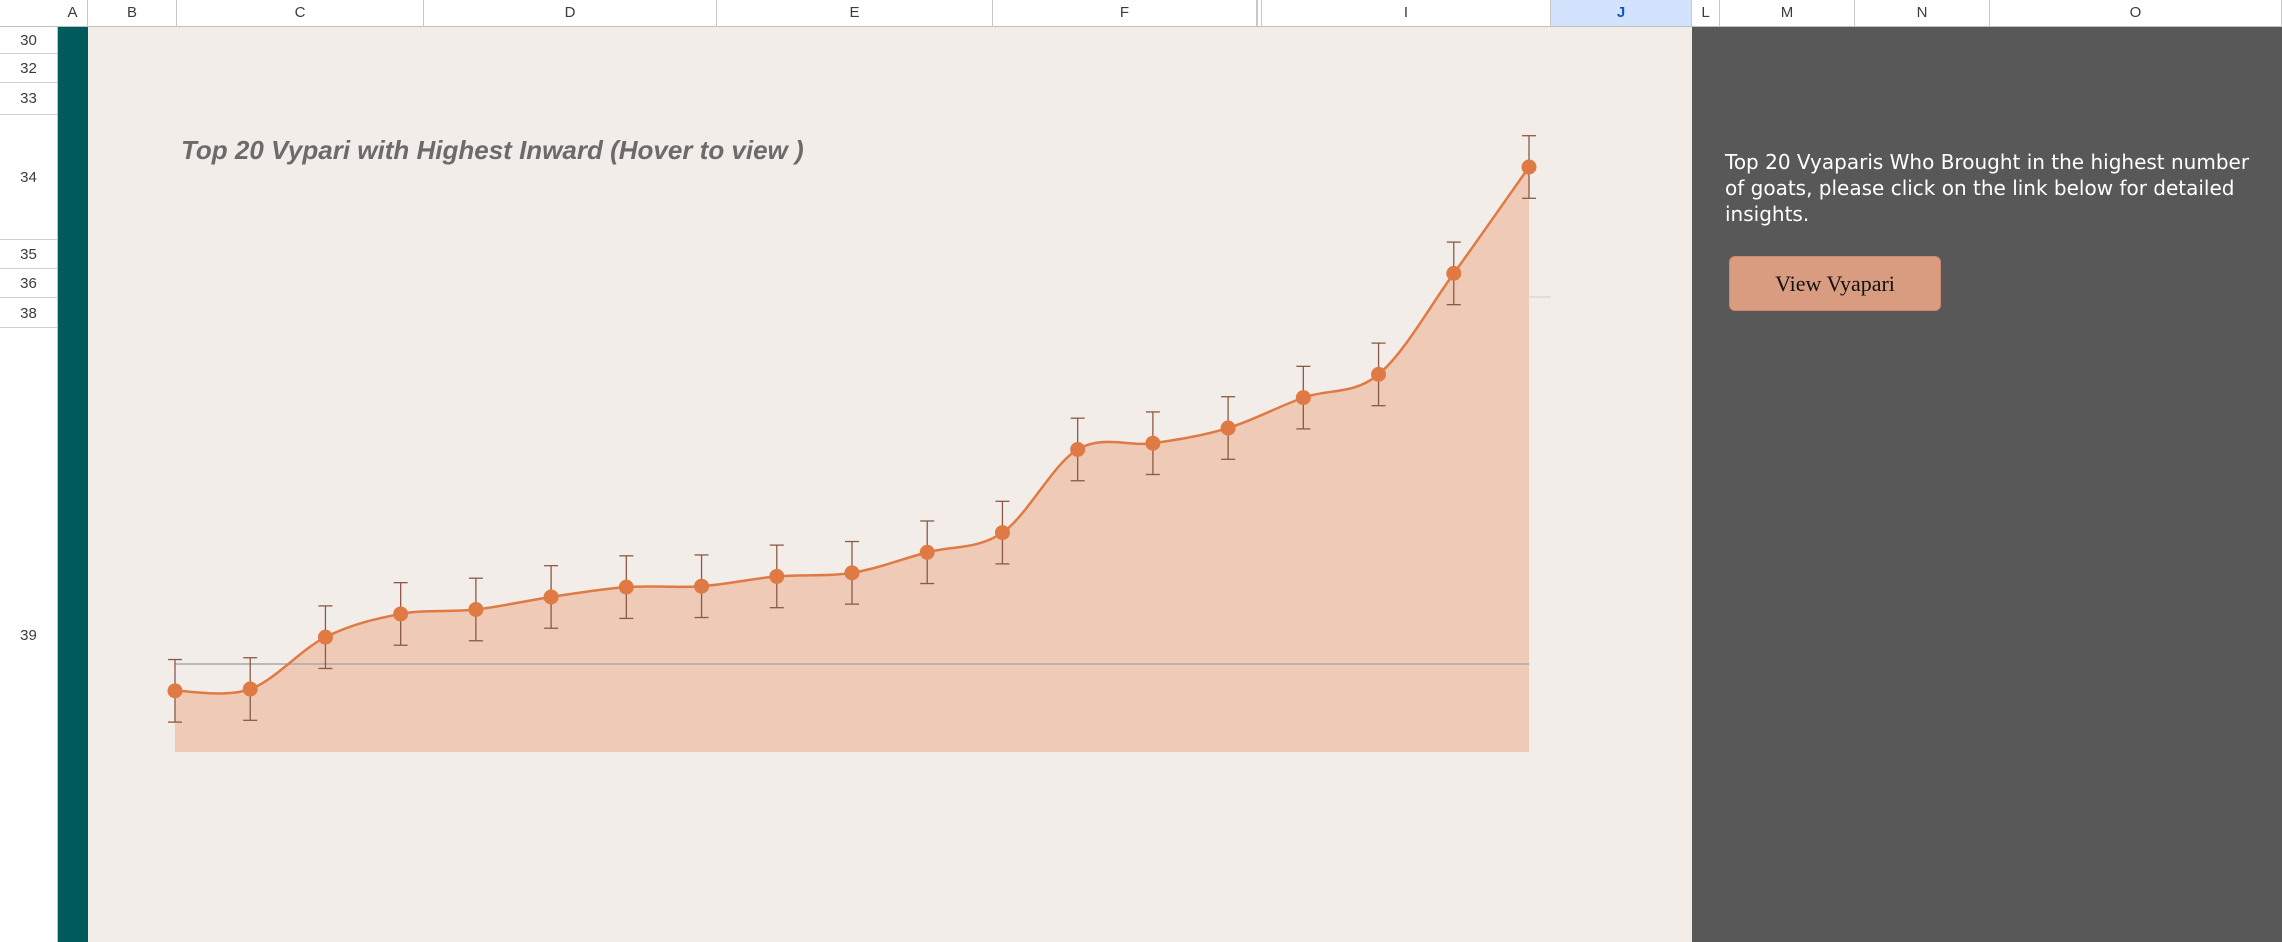 The width and height of the screenshot is (2282, 942). What do you see at coordinates (28, 99) in the screenshot?
I see `row-header-33: 33` at bounding box center [28, 99].